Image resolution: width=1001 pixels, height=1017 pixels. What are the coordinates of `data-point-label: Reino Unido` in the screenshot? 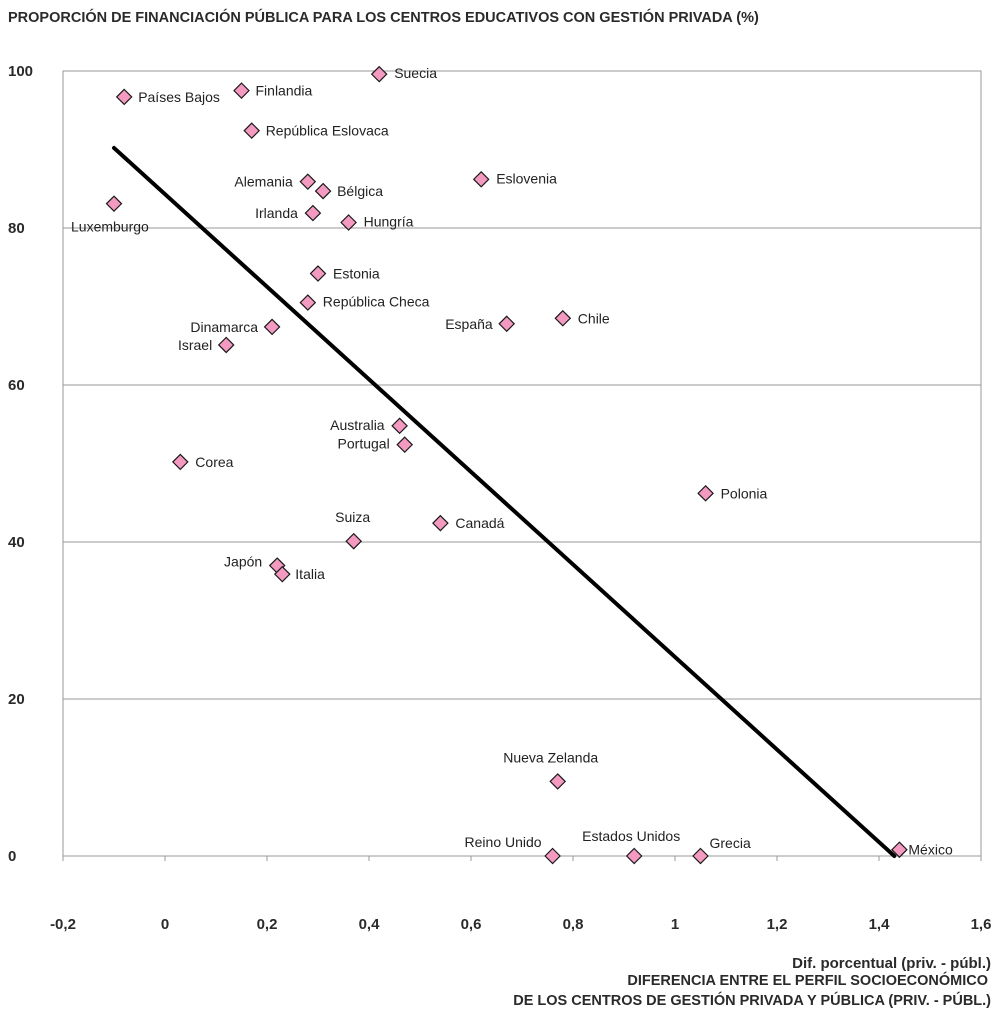 It's located at (503, 842).